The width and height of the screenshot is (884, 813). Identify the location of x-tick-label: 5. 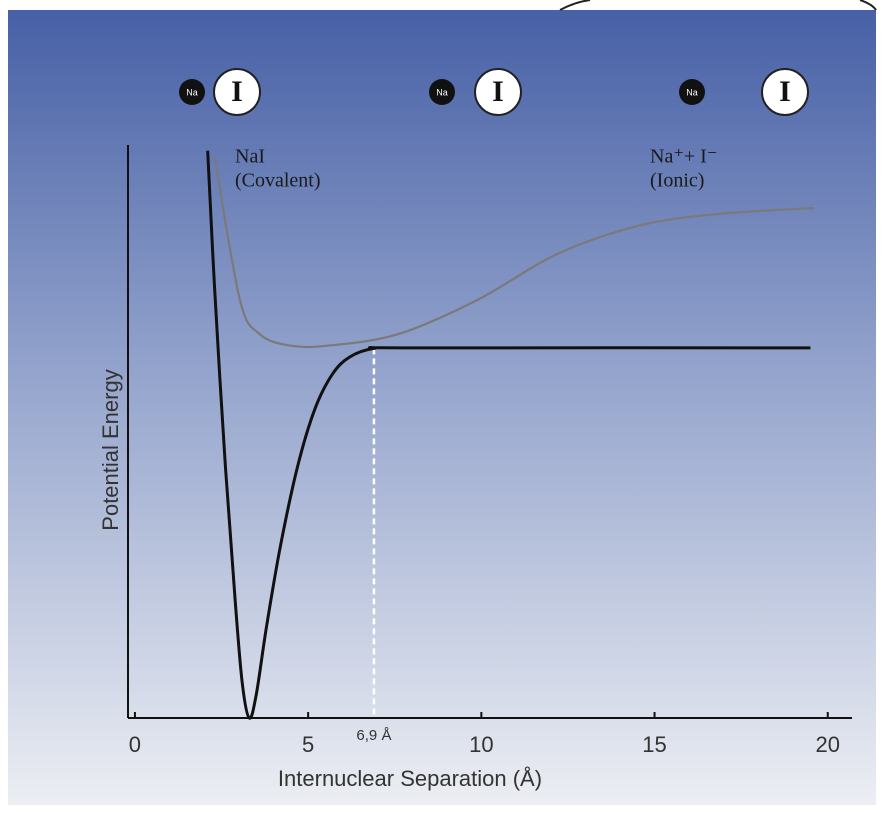
(308, 744).